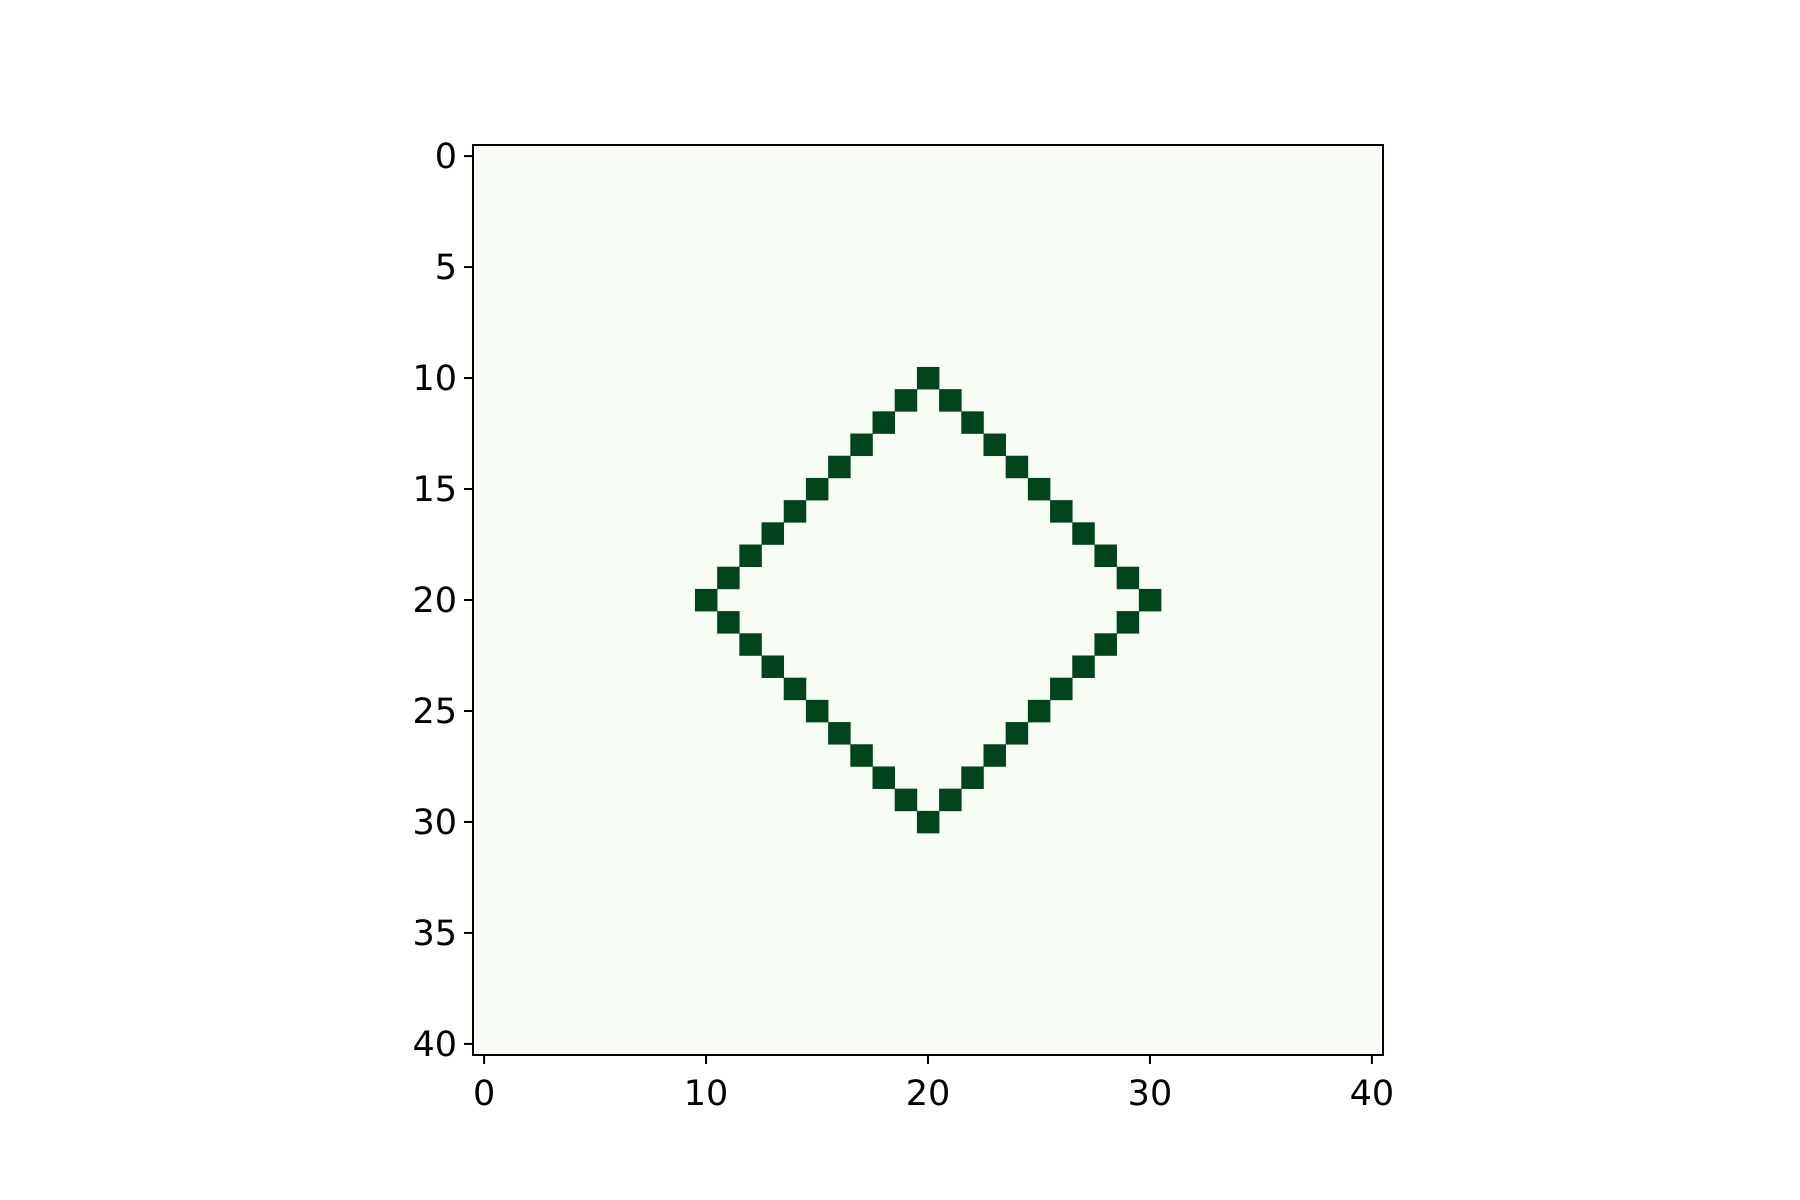 Image resolution: width=1800 pixels, height=1200 pixels. What do you see at coordinates (1150, 1094) in the screenshot?
I see `x-tick-label: 30` at bounding box center [1150, 1094].